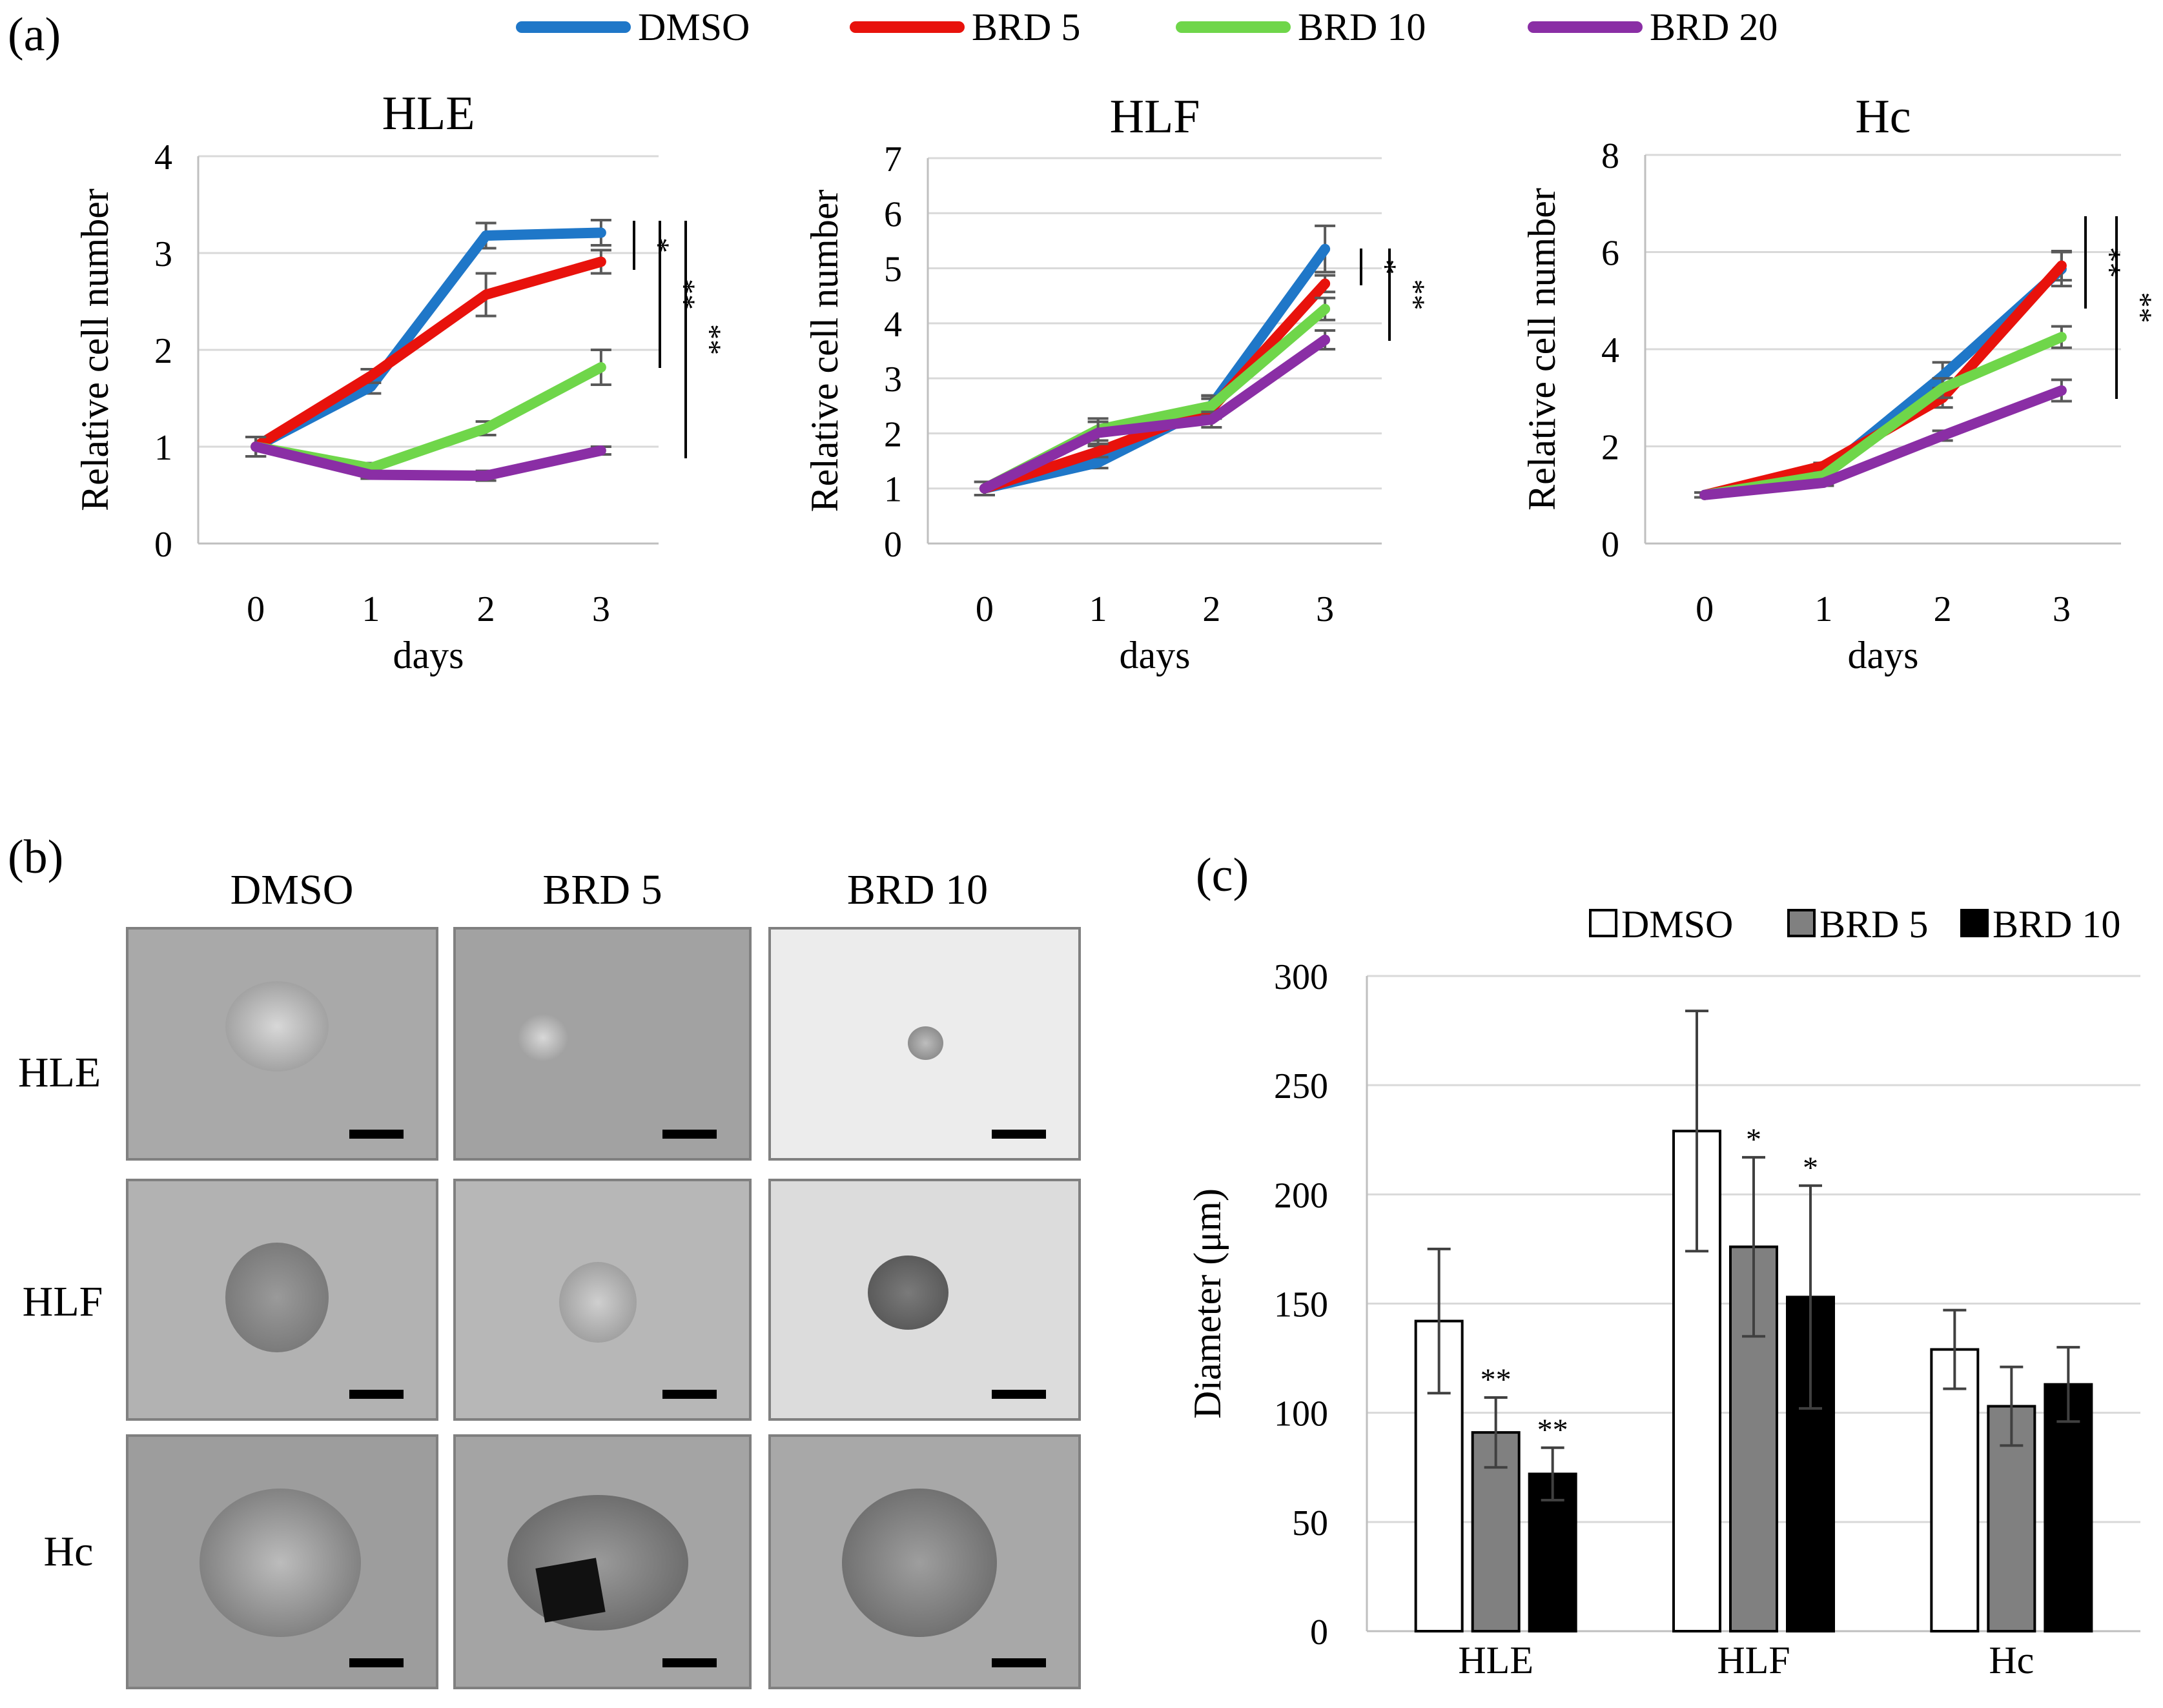 This screenshot has width=2163, height=1708. I want to click on y-tick-label: 200, so click(1301, 1195).